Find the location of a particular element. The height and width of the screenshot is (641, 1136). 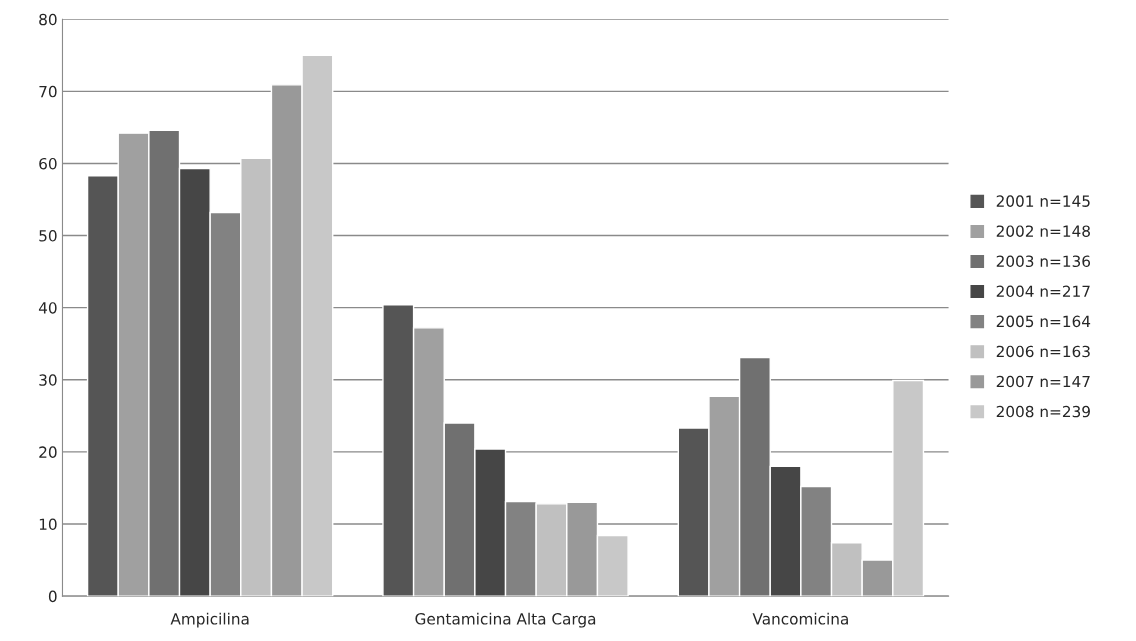

x-tick-label: Gentamicina Alta Carga is located at coordinates (505, 620).